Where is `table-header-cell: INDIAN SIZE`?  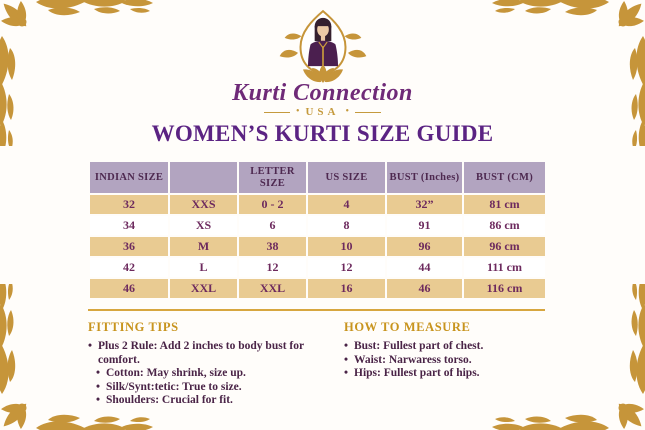
table-header-cell: INDIAN SIZE is located at coordinates (129, 177).